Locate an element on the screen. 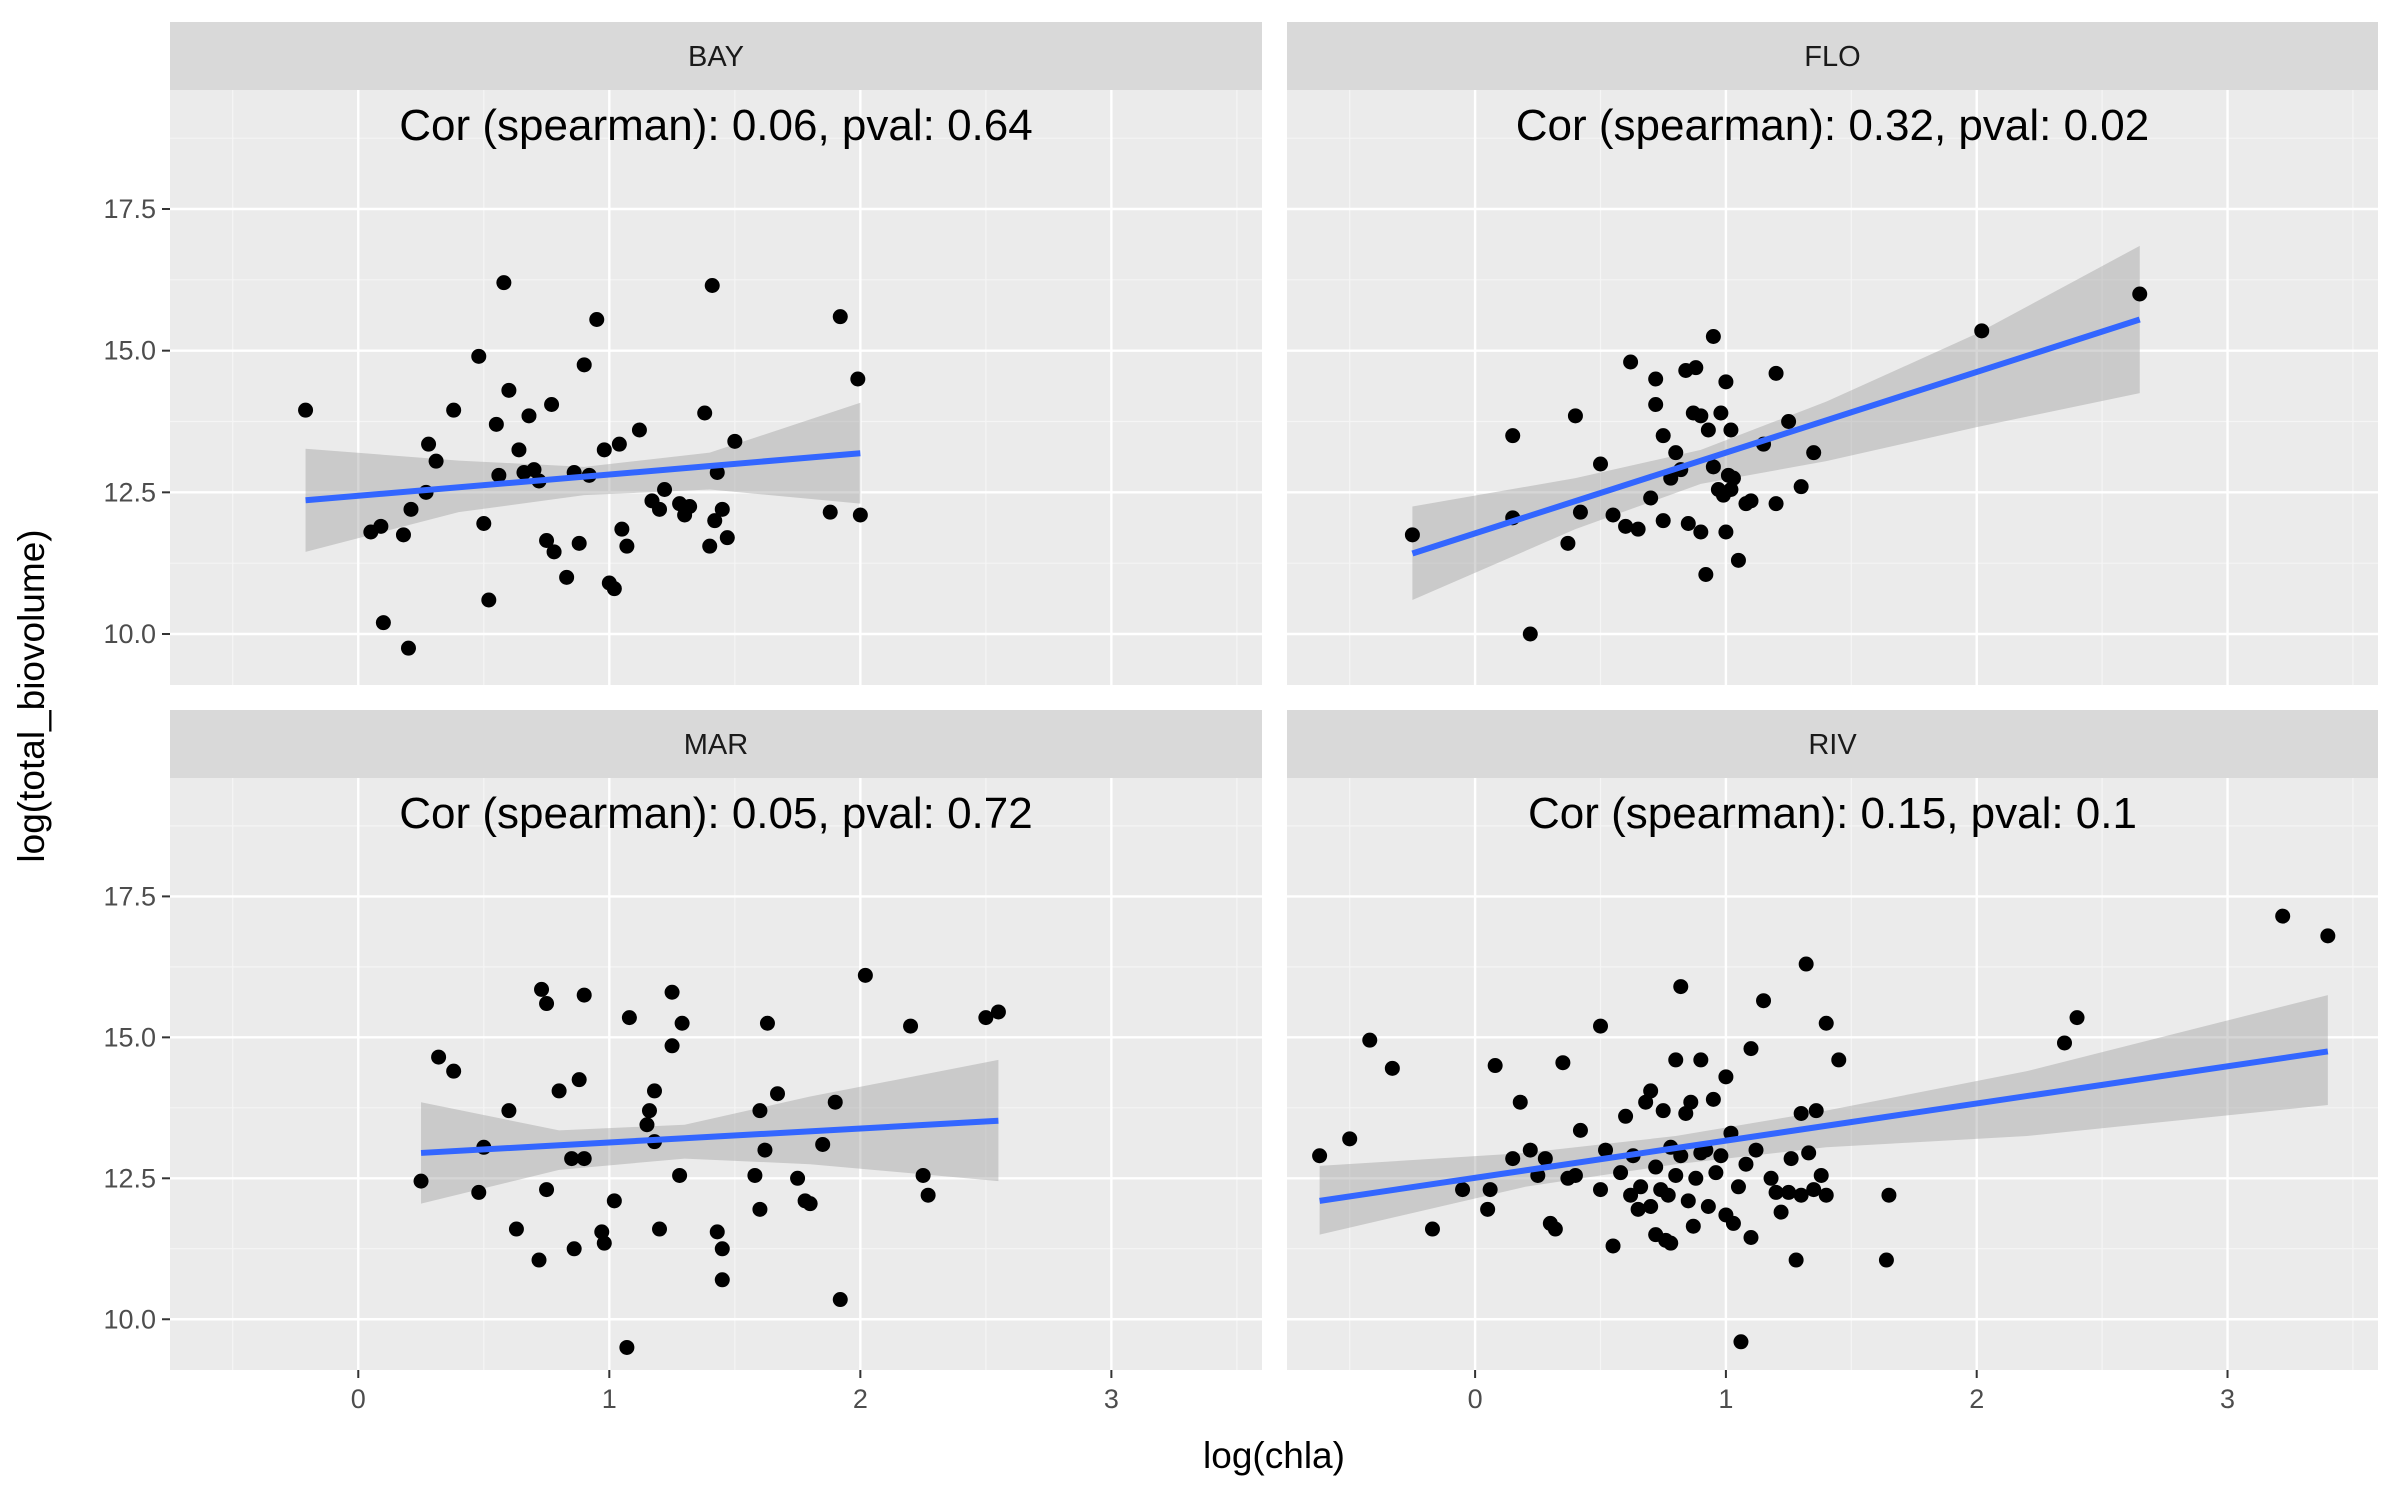 This screenshot has height=1500, width=2400. facet-strip-label: MAR is located at coordinates (716, 745).